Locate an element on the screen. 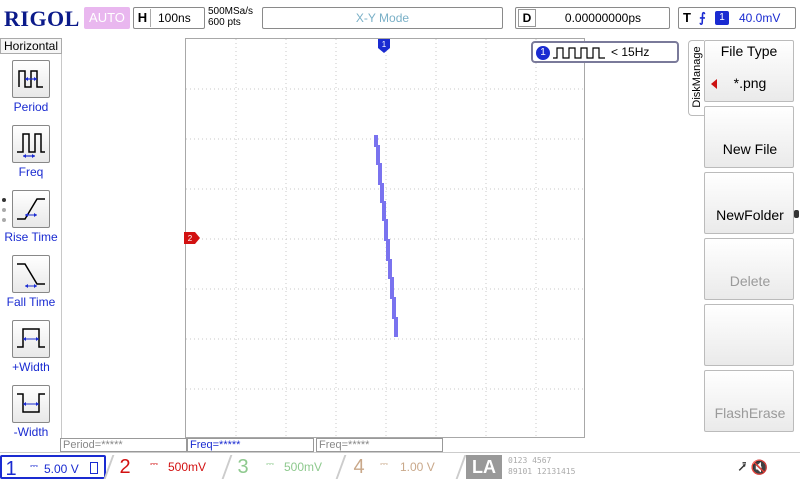  trigger-level: 40.0mV is located at coordinates (760, 18).